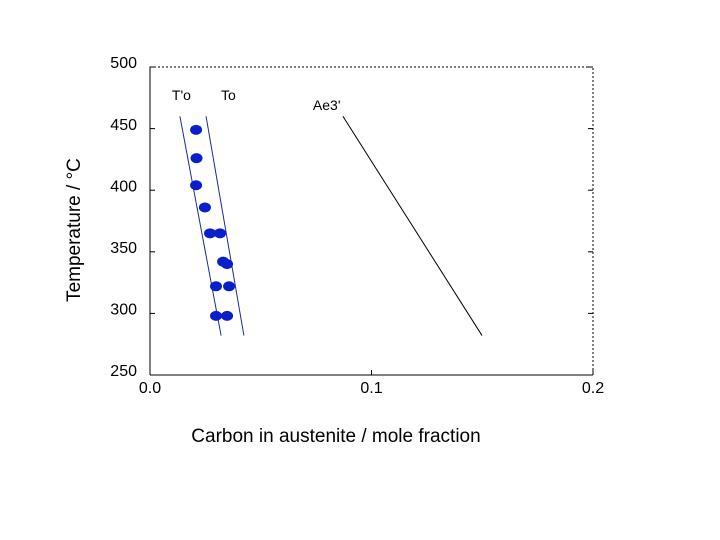 Image resolution: width=720 pixels, height=540 pixels. Describe the element at coordinates (228, 95) in the screenshot. I see `line-label: To` at that location.